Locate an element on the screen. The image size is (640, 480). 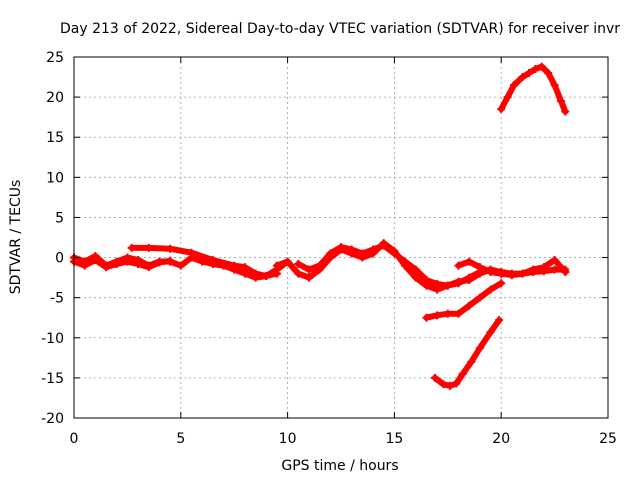
y-tick-label: 0 is located at coordinates (59, 259).